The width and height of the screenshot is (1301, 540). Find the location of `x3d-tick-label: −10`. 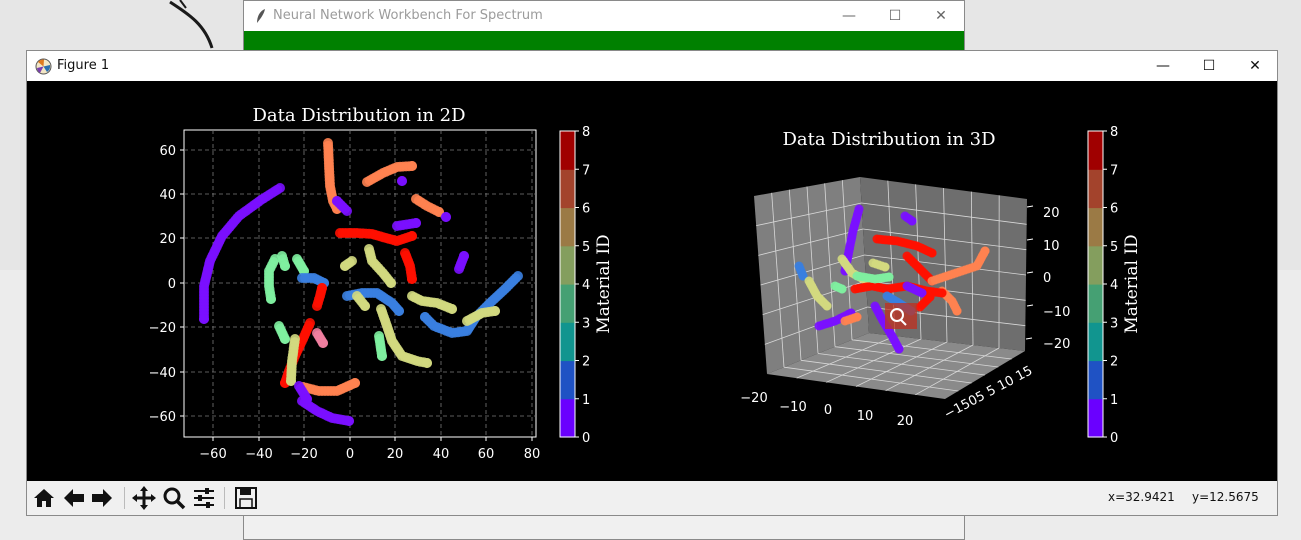

x3d-tick-label: −10 is located at coordinates (792, 407).